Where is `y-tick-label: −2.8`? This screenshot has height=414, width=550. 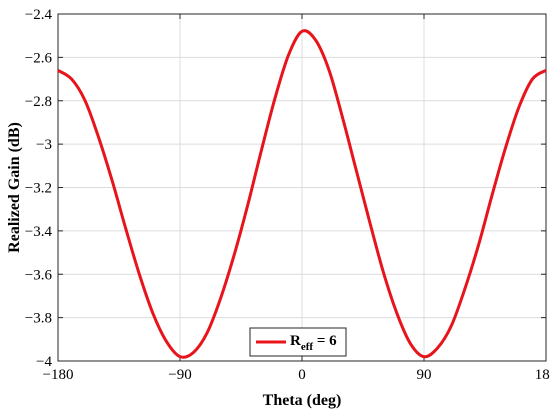 y-tick-label: −2.8 is located at coordinates (38, 102).